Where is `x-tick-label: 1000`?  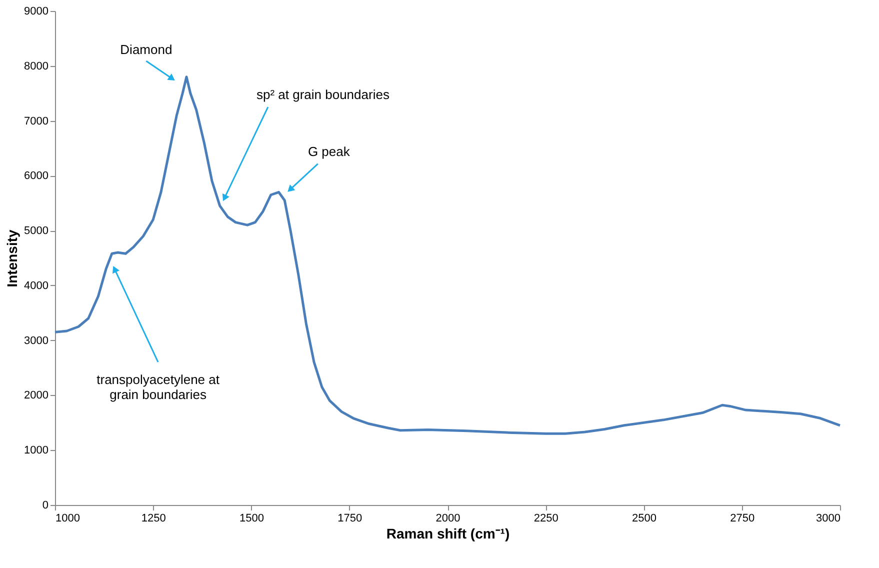 x-tick-label: 1000 is located at coordinates (68, 518).